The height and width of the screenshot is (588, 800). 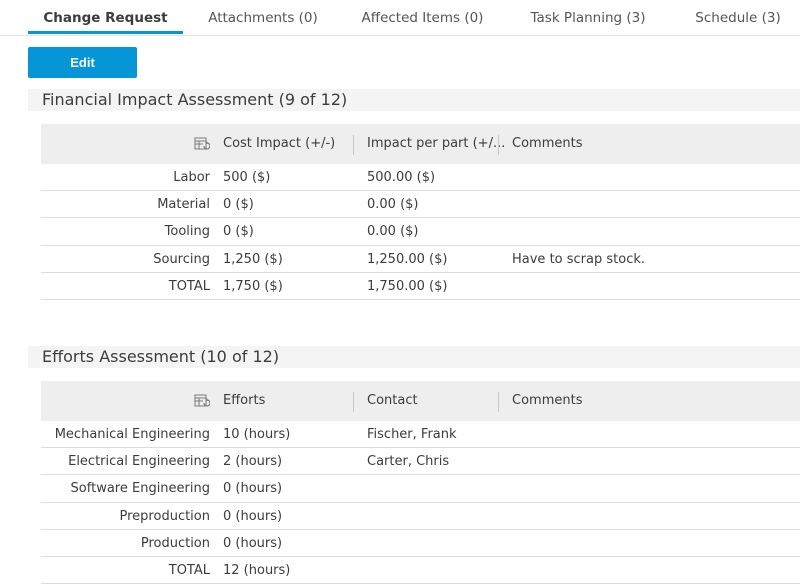 What do you see at coordinates (412, 434) in the screenshot?
I see `contact-cell: Fischer, Frank` at bounding box center [412, 434].